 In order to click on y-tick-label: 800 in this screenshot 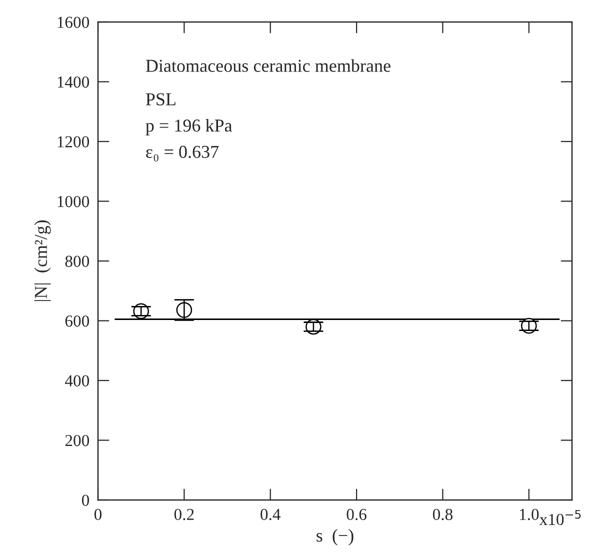, I will do `click(77, 261)`.